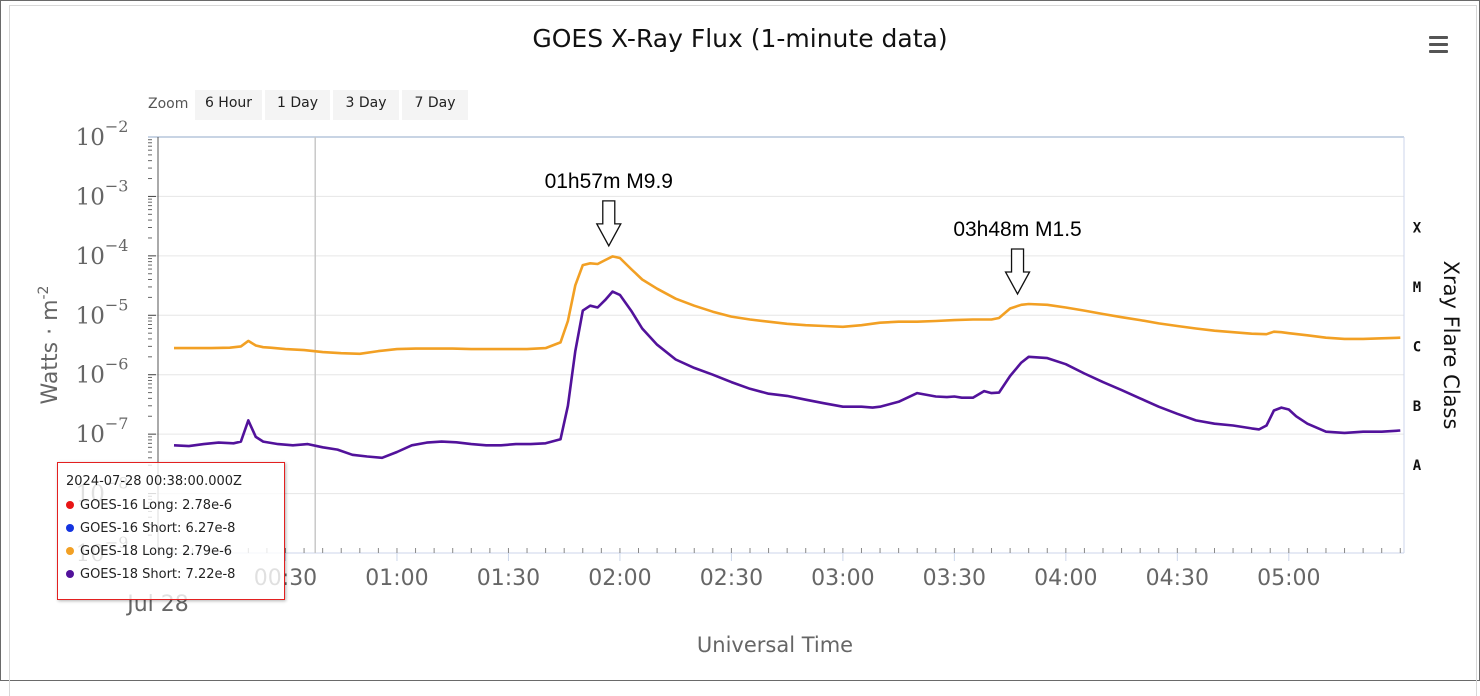 This screenshot has width=1480, height=696. Describe the element at coordinates (117, 304) in the screenshot. I see `y-tick-exponent: −5` at that location.